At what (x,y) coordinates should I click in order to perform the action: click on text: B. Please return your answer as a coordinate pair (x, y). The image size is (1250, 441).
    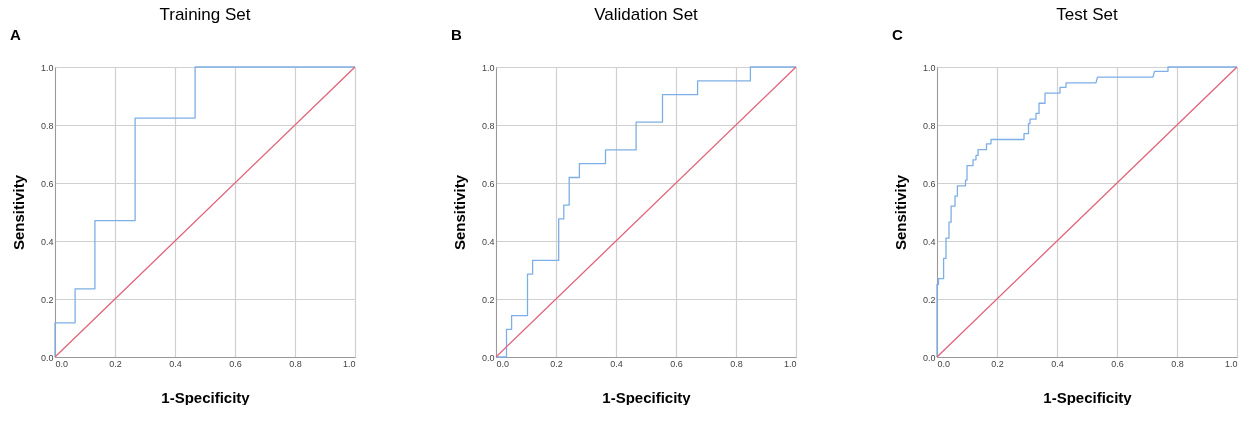
    Looking at the image, I should click on (456, 34).